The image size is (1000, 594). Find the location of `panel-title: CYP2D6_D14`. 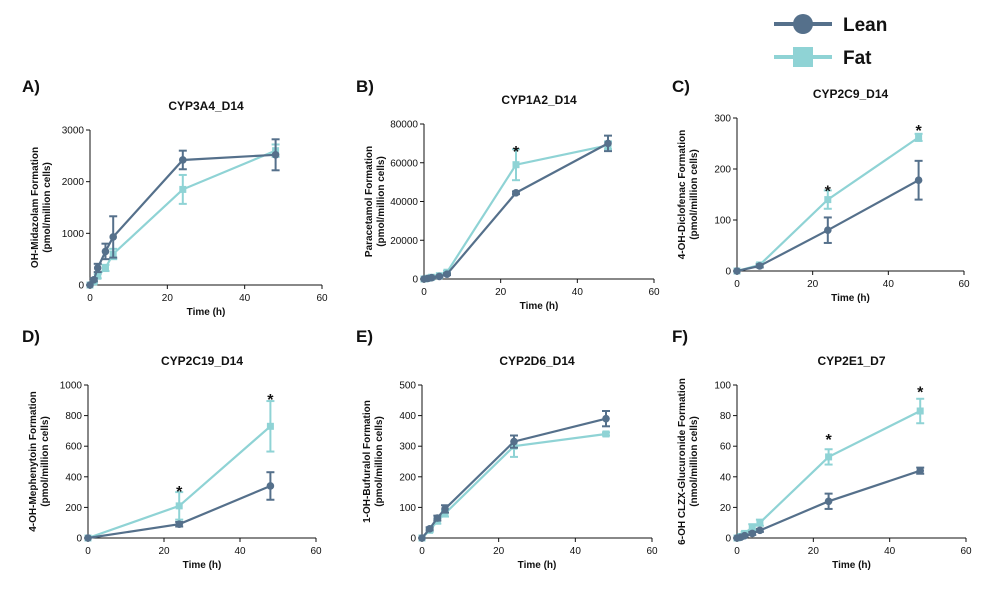

panel-title: CYP2D6_D14 is located at coordinates (537, 361).